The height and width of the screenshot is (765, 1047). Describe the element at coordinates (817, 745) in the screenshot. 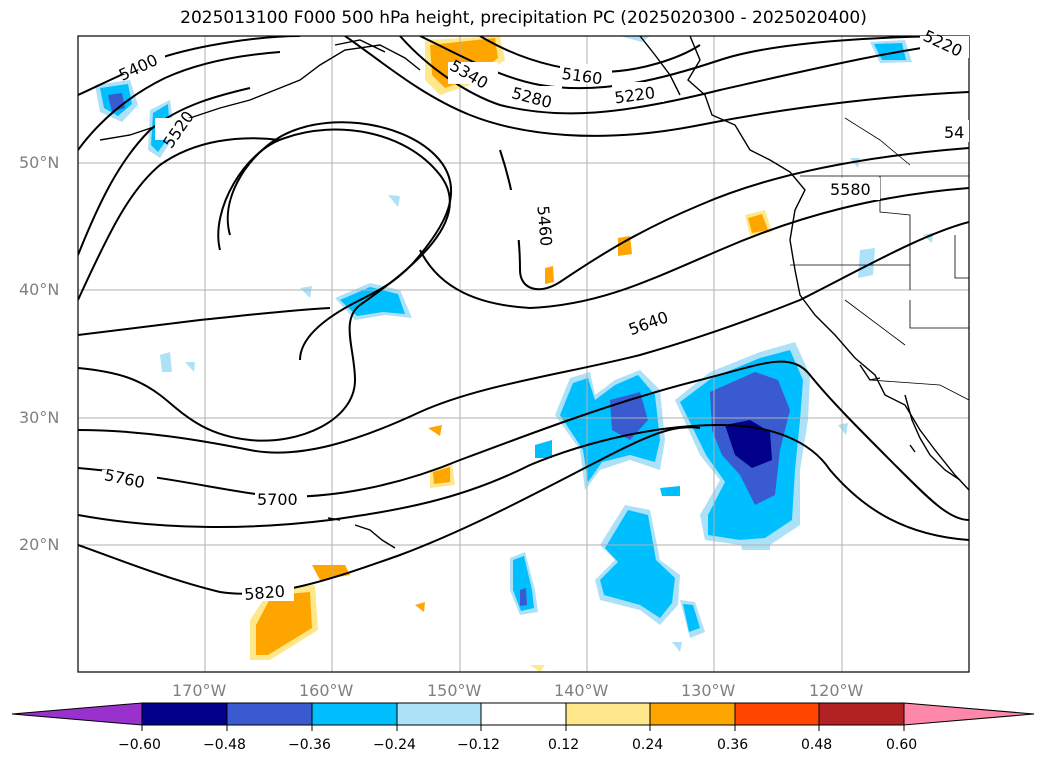

I see `colorbar-tick-label: 0.48` at that location.